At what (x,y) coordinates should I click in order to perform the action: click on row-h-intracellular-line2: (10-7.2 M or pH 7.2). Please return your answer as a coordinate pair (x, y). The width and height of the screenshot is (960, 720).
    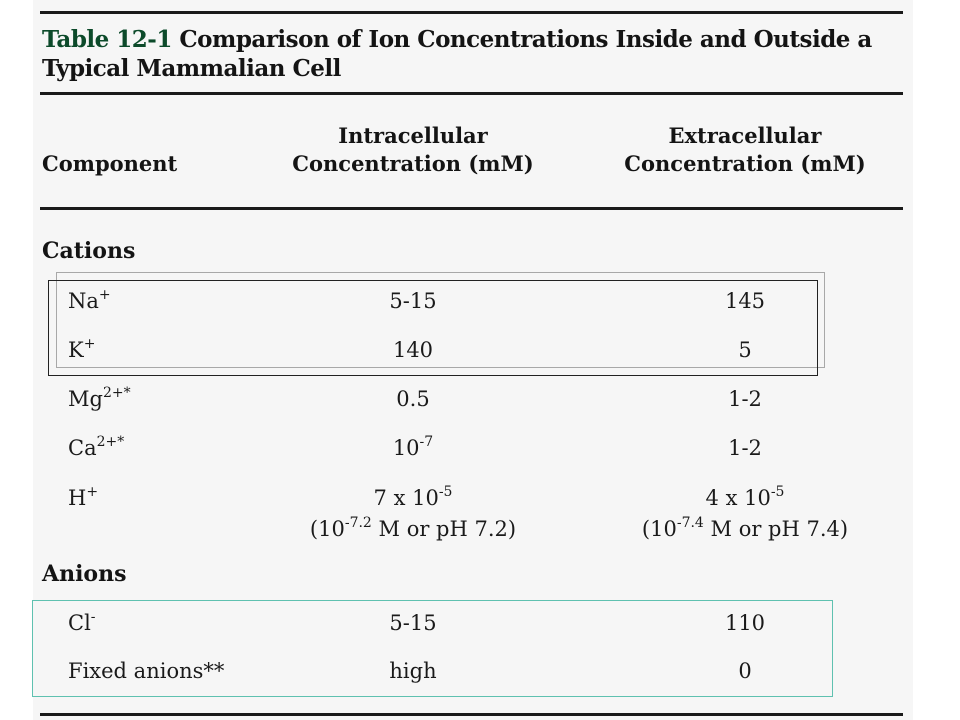
    Looking at the image, I should click on (413, 529).